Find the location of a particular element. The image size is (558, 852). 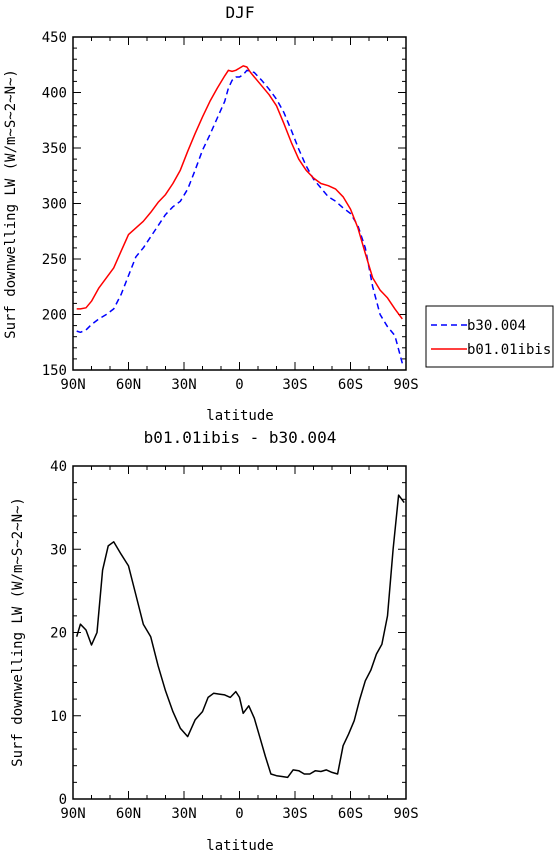

bottom-x-axis-label: latitude is located at coordinates (239, 845).